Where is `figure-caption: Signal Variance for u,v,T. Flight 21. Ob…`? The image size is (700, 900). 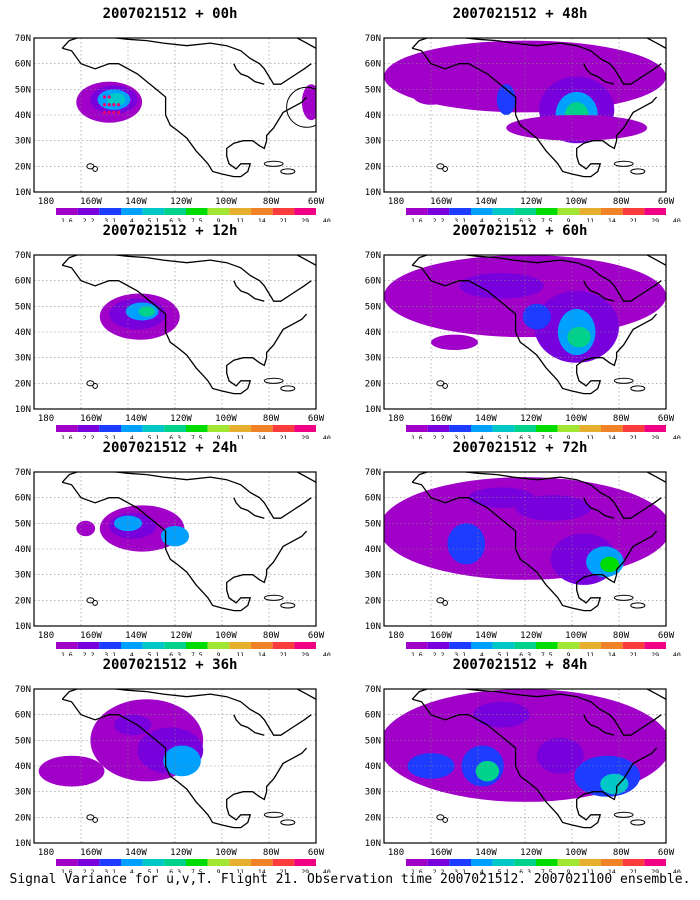
figure-caption: Signal Variance for u,v,T. Flight 21. Ob… is located at coordinates (350, 879).